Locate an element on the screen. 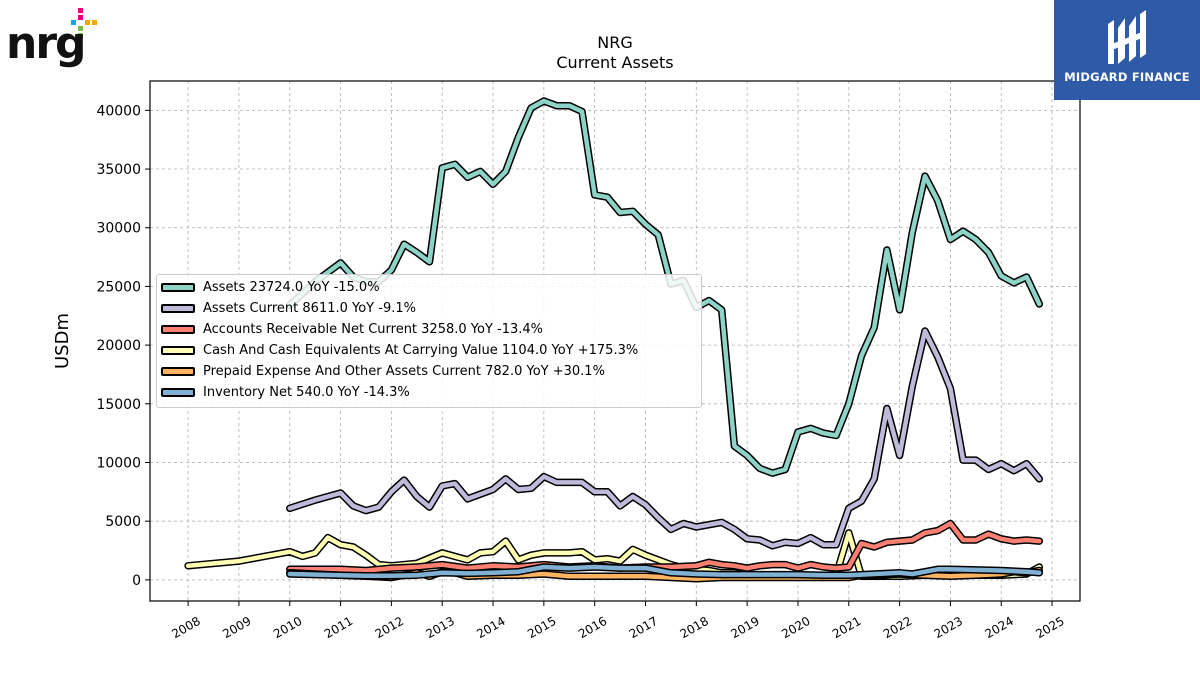 The width and height of the screenshot is (1200, 675). y-tick-label: 30000 is located at coordinates (118, 229).